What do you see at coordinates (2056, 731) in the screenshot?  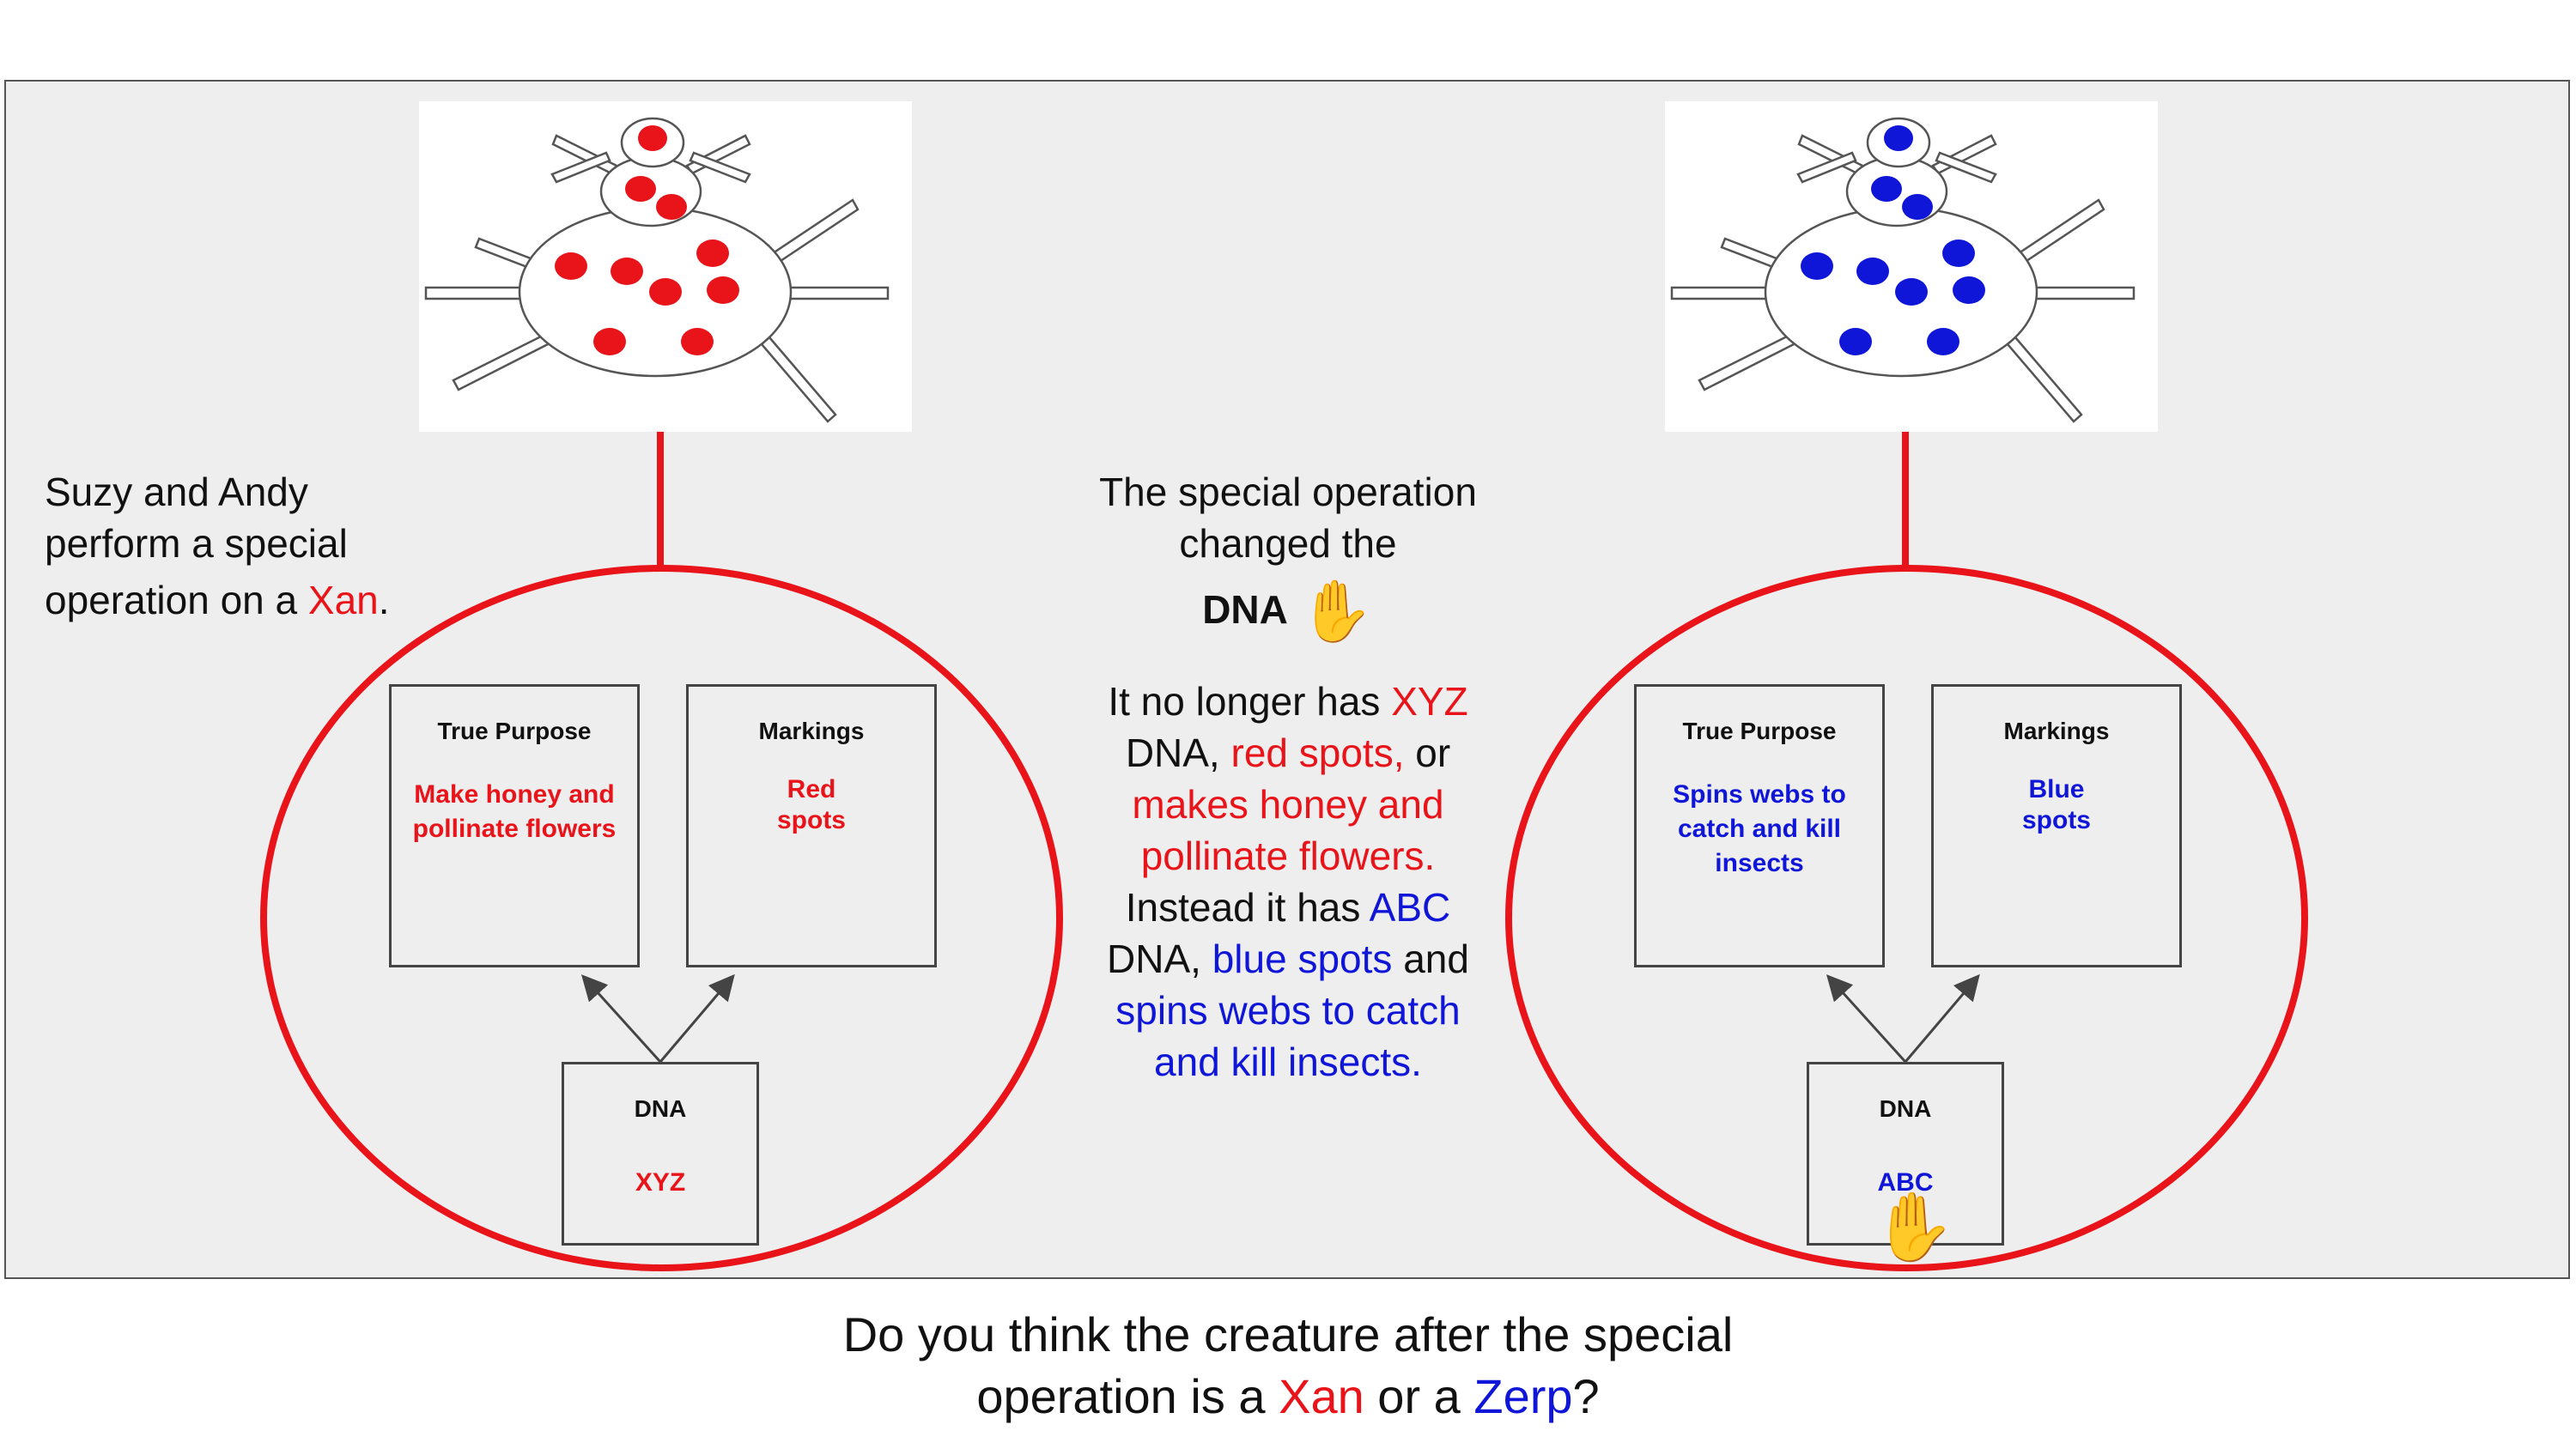 I see `right-markings-label: Markings` at bounding box center [2056, 731].